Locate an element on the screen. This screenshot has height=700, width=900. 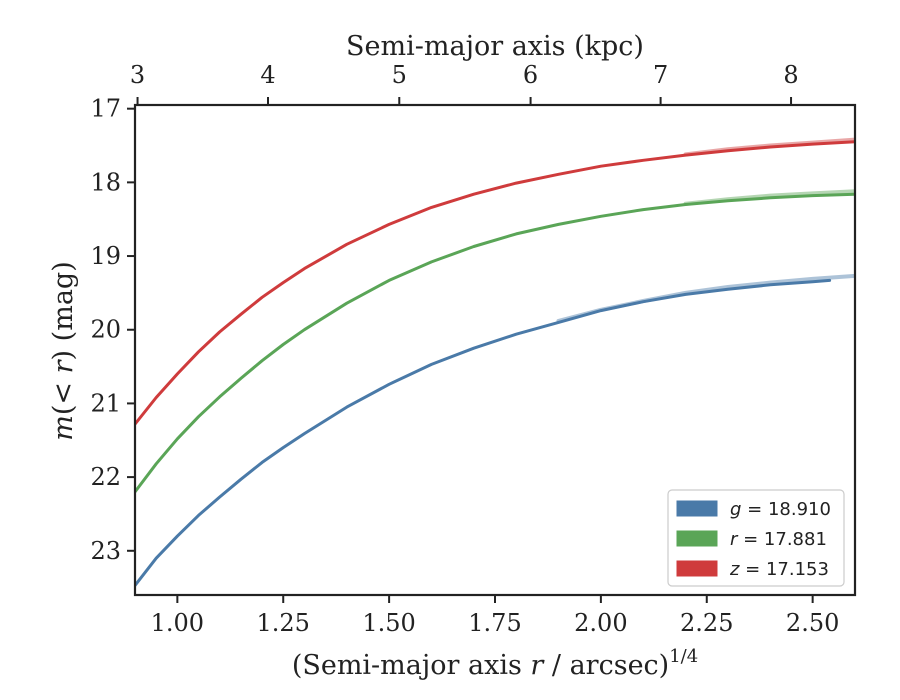
y-axis-title-lt: (< is located at coordinates (63, 394).